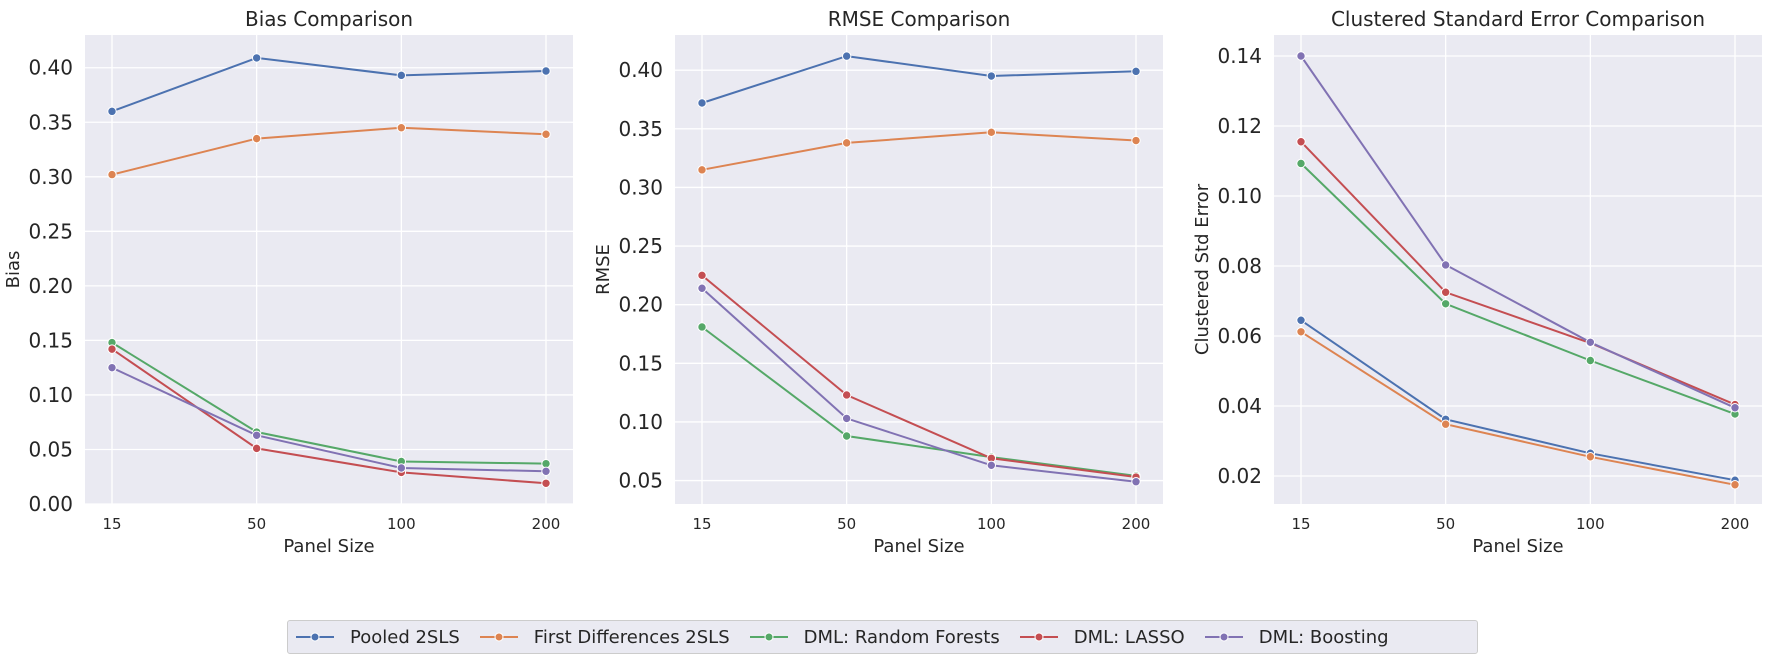  What do you see at coordinates (498, 637) in the screenshot?
I see `legend-swatch-first-differences-2sls` at bounding box center [498, 637].